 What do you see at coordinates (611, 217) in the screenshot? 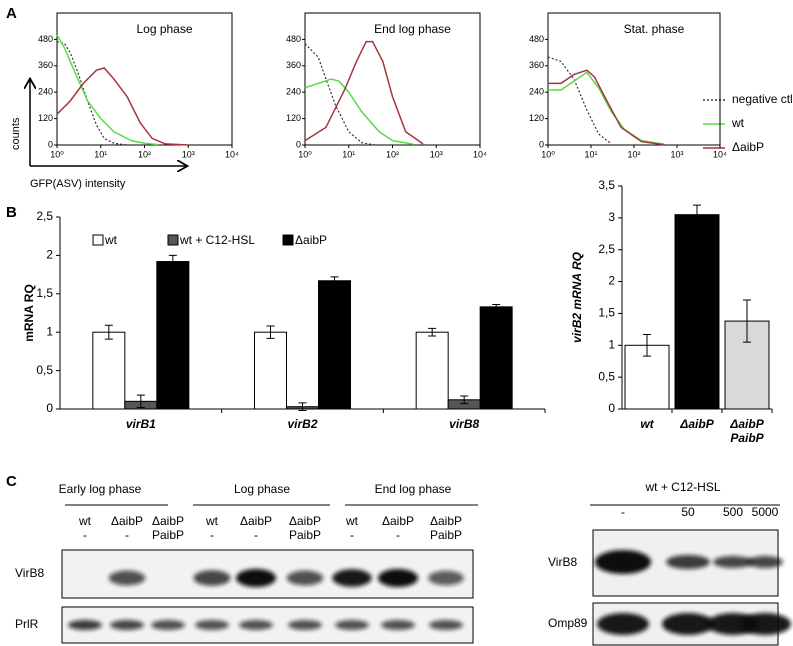
I see `y-tick-label: 3` at bounding box center [611, 217].